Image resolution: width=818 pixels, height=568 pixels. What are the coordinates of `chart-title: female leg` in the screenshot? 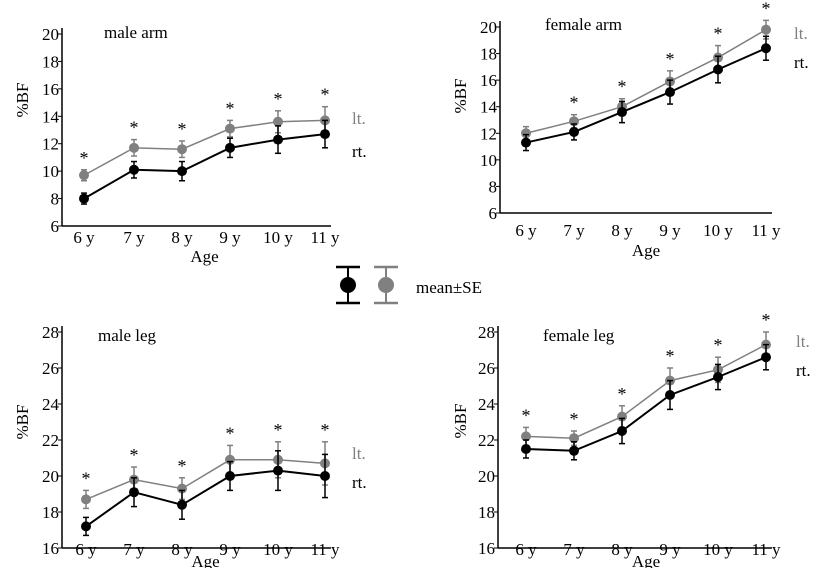 It's located at (579, 335).